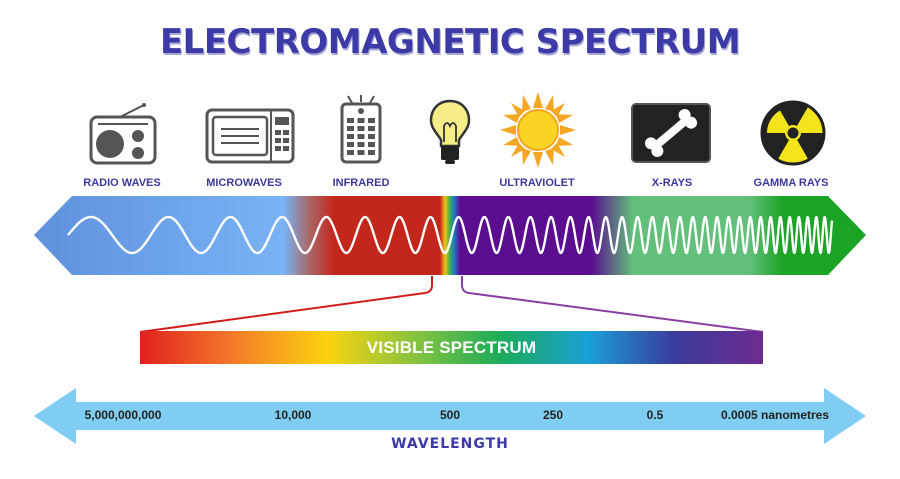 This screenshot has height=479, width=900. I want to click on visible-spectrum-label: VISIBLE SPECTRUM, so click(451, 347).